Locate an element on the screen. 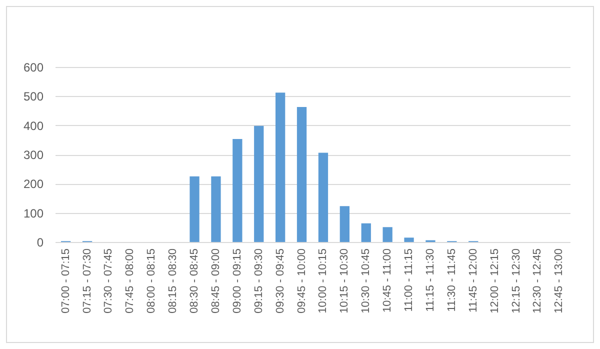 Image resolution: width=600 pixels, height=349 pixels. x-tick-label: 09:30 - 09:45 is located at coordinates (280, 281).